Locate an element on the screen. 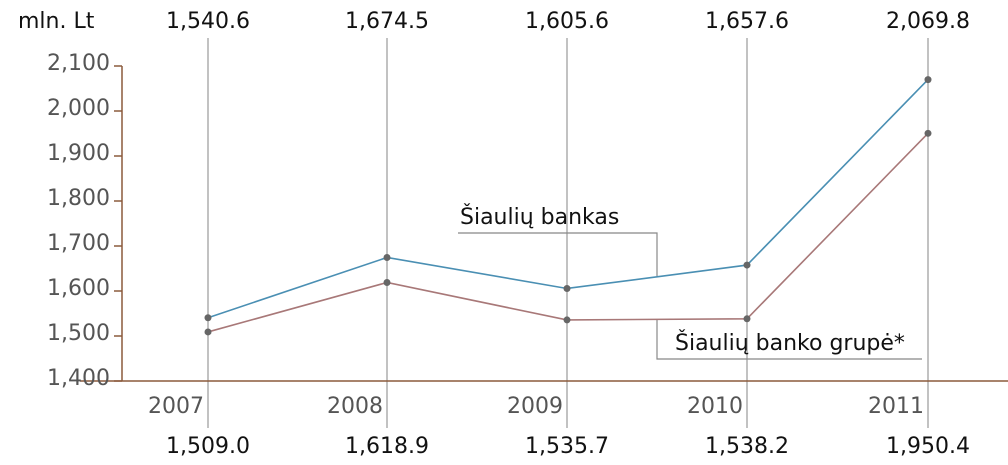  x-tick-label: 2007 is located at coordinates (176, 406).